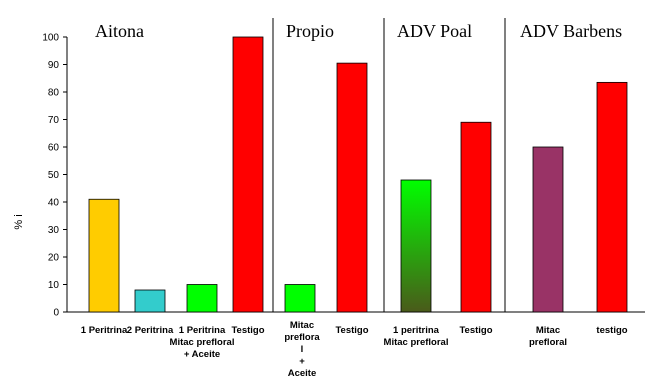 The width and height of the screenshot is (653, 386). I want to click on y-tick-label: 40, so click(54, 203).